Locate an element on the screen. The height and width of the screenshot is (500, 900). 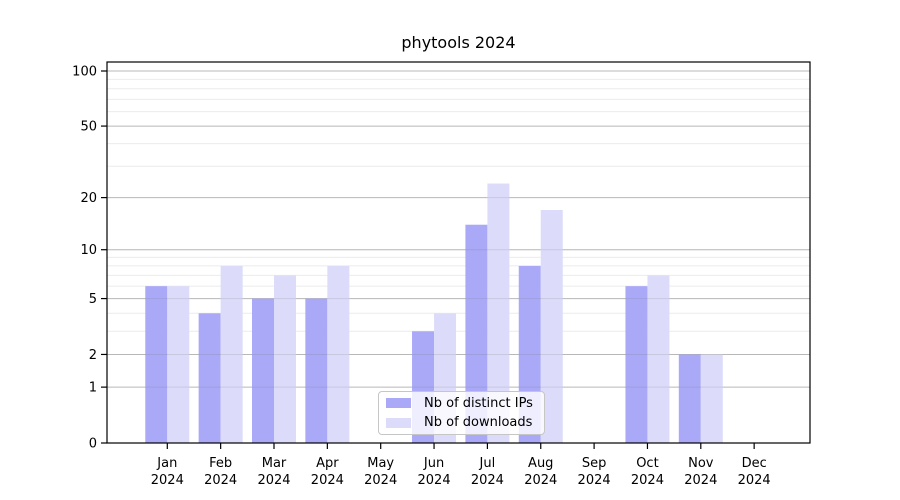
x-tick-label-month: Jun is located at coordinates (433, 463).